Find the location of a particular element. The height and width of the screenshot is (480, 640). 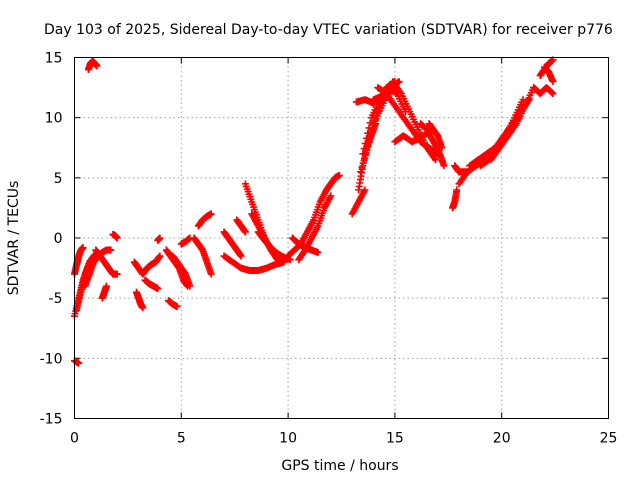

y-tick-label: -10 is located at coordinates (51, 359).